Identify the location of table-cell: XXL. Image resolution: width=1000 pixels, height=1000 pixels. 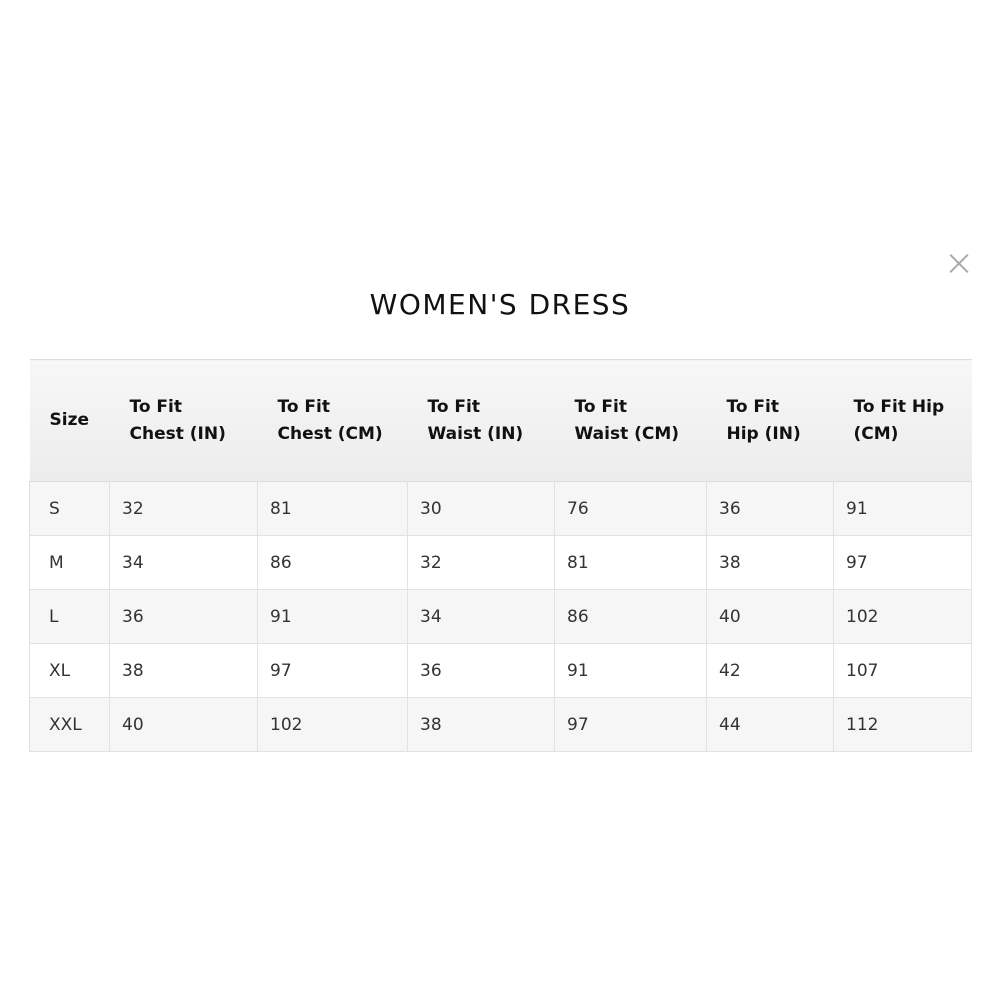
(69, 724).